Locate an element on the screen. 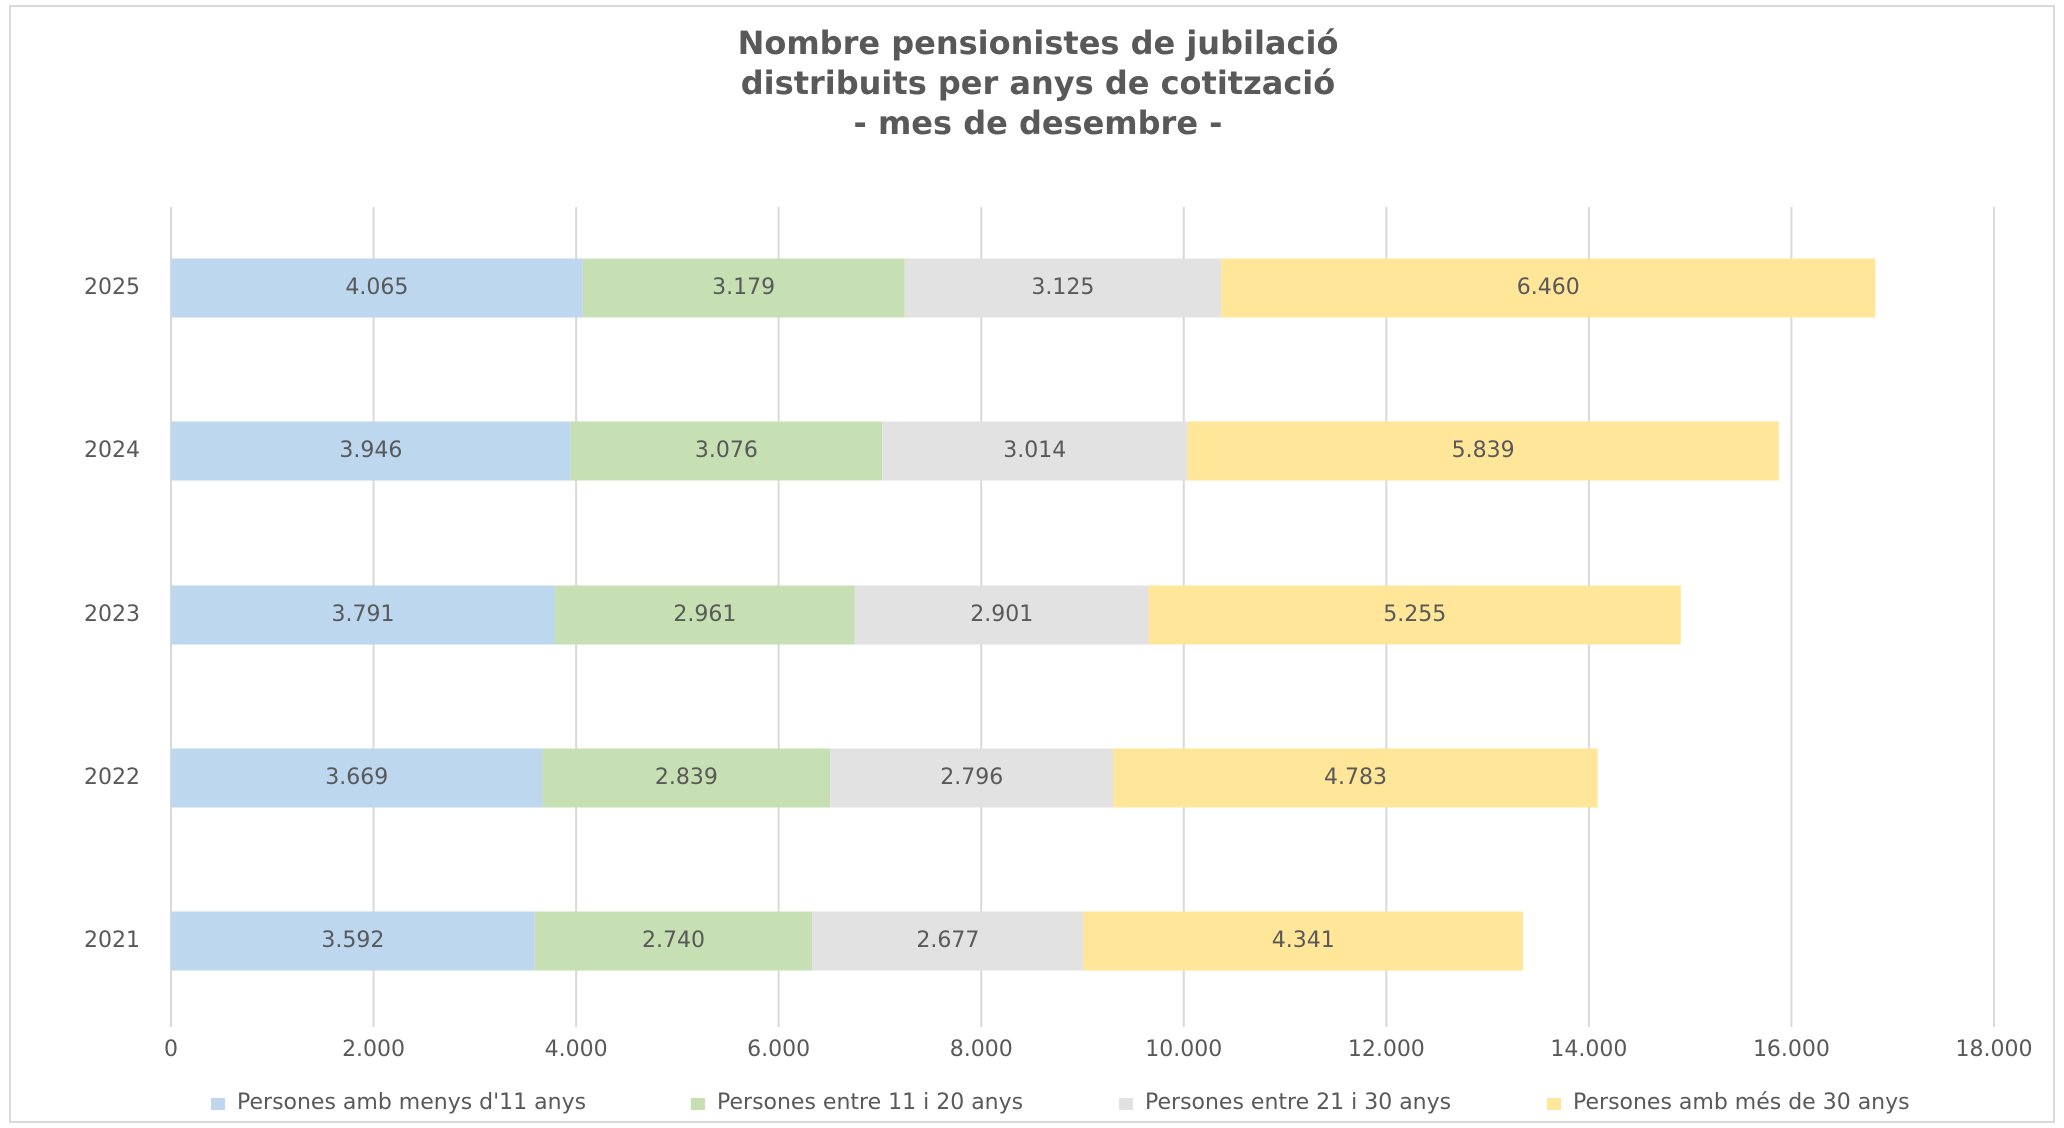  data-label: 6.460 is located at coordinates (1548, 287).